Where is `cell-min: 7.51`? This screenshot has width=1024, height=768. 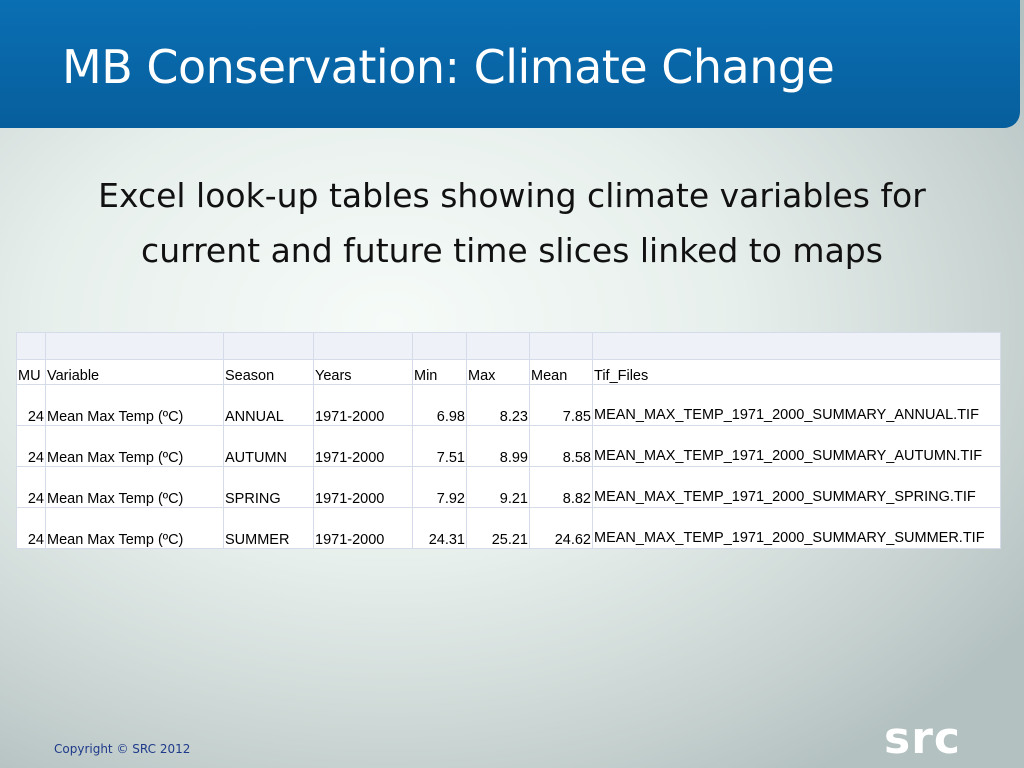 cell-min: 7.51 is located at coordinates (439, 446).